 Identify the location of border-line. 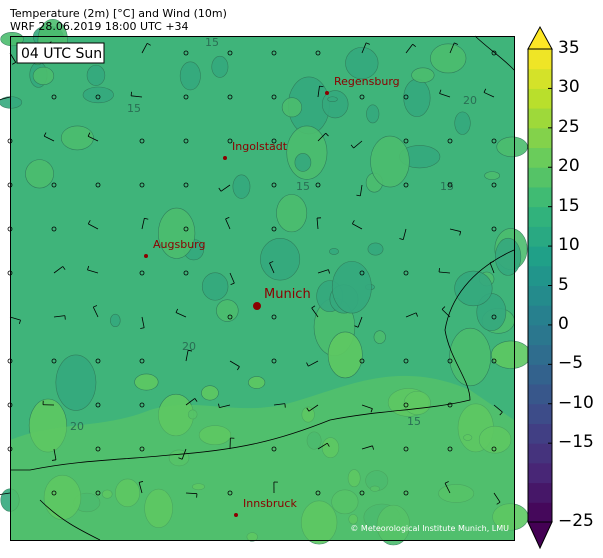
(70, 520).